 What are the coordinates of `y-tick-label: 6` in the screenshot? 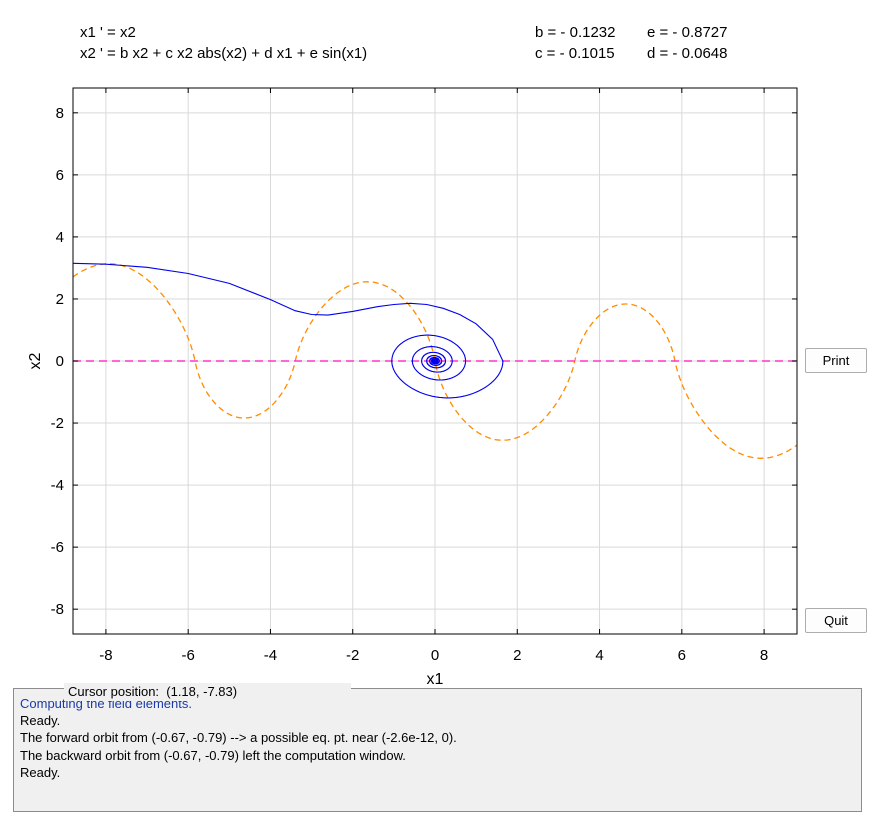 It's located at (60, 175).